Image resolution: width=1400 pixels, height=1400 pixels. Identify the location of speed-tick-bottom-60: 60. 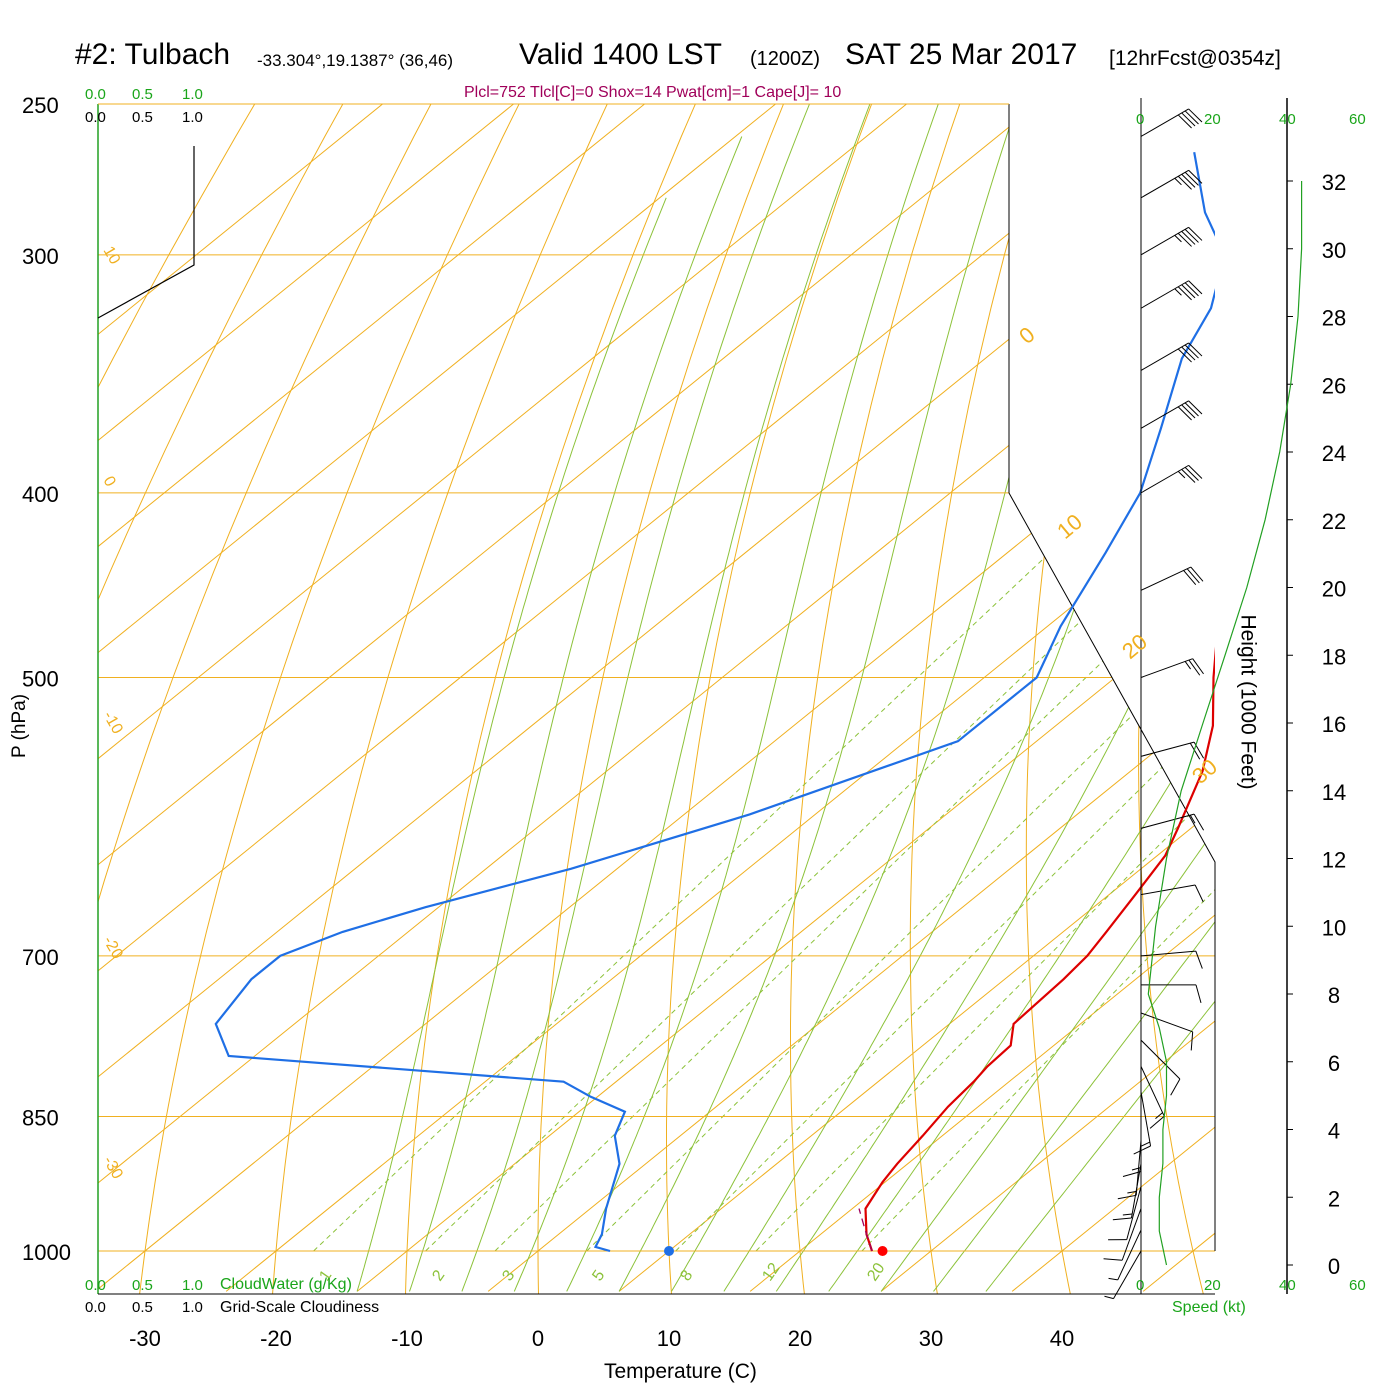
(1357, 1285).